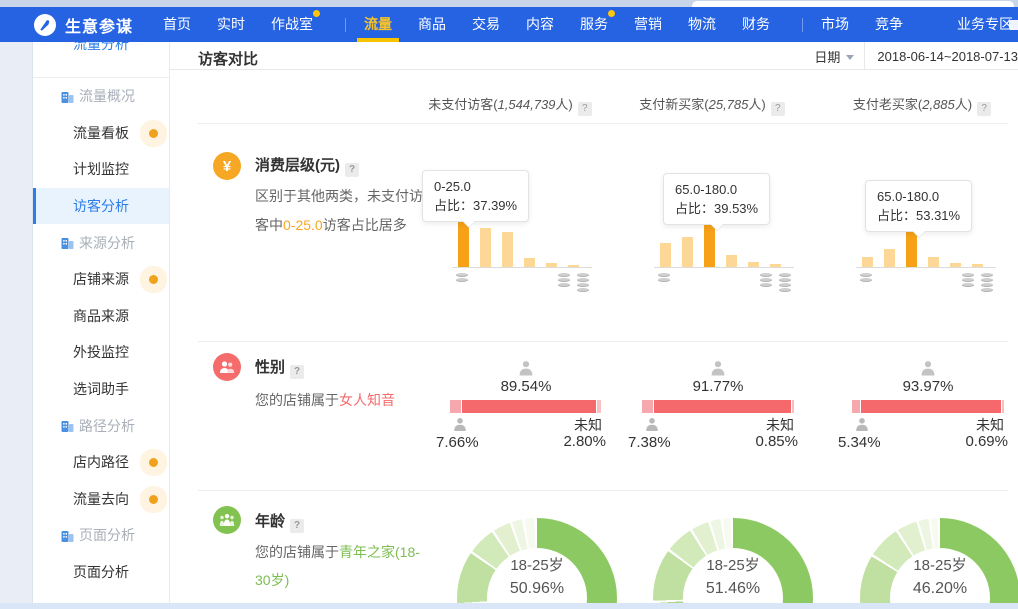 The image size is (1018, 609). What do you see at coordinates (712, 105) in the screenshot?
I see `column-header-2: 支付新买家(25,785人)?` at bounding box center [712, 105].